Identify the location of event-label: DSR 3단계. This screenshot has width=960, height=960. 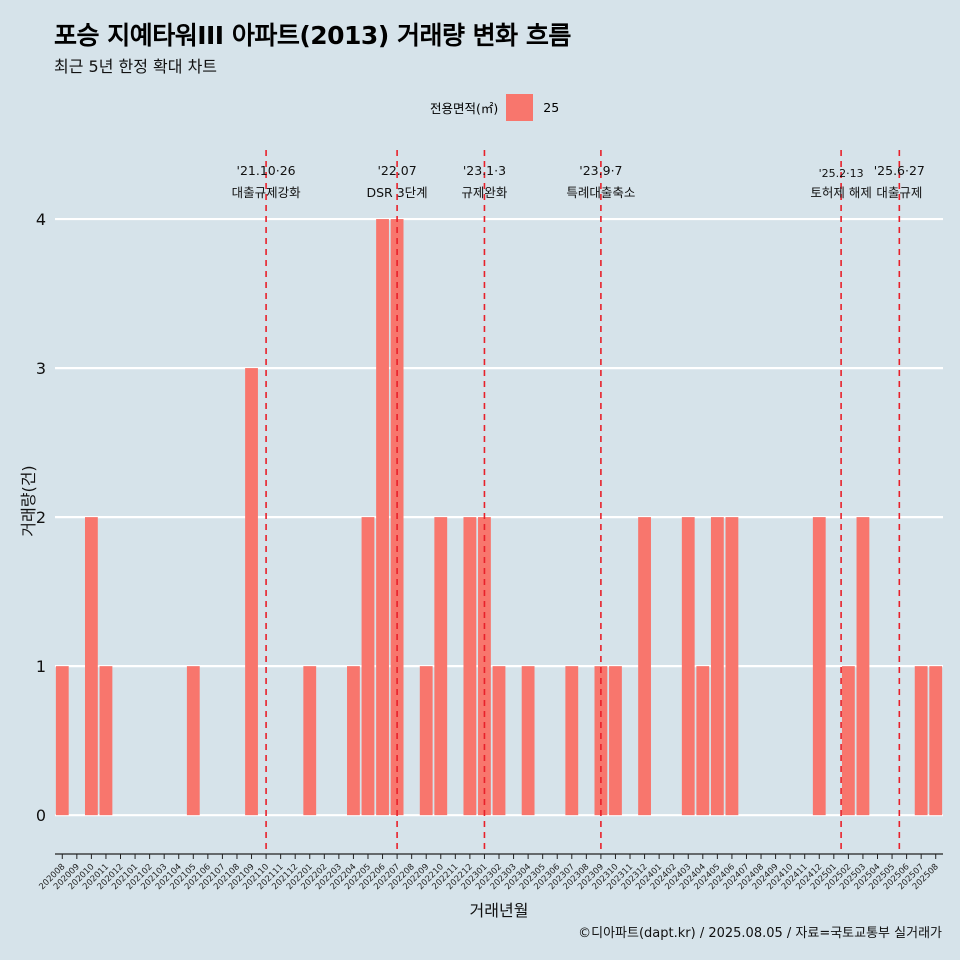
(397, 192).